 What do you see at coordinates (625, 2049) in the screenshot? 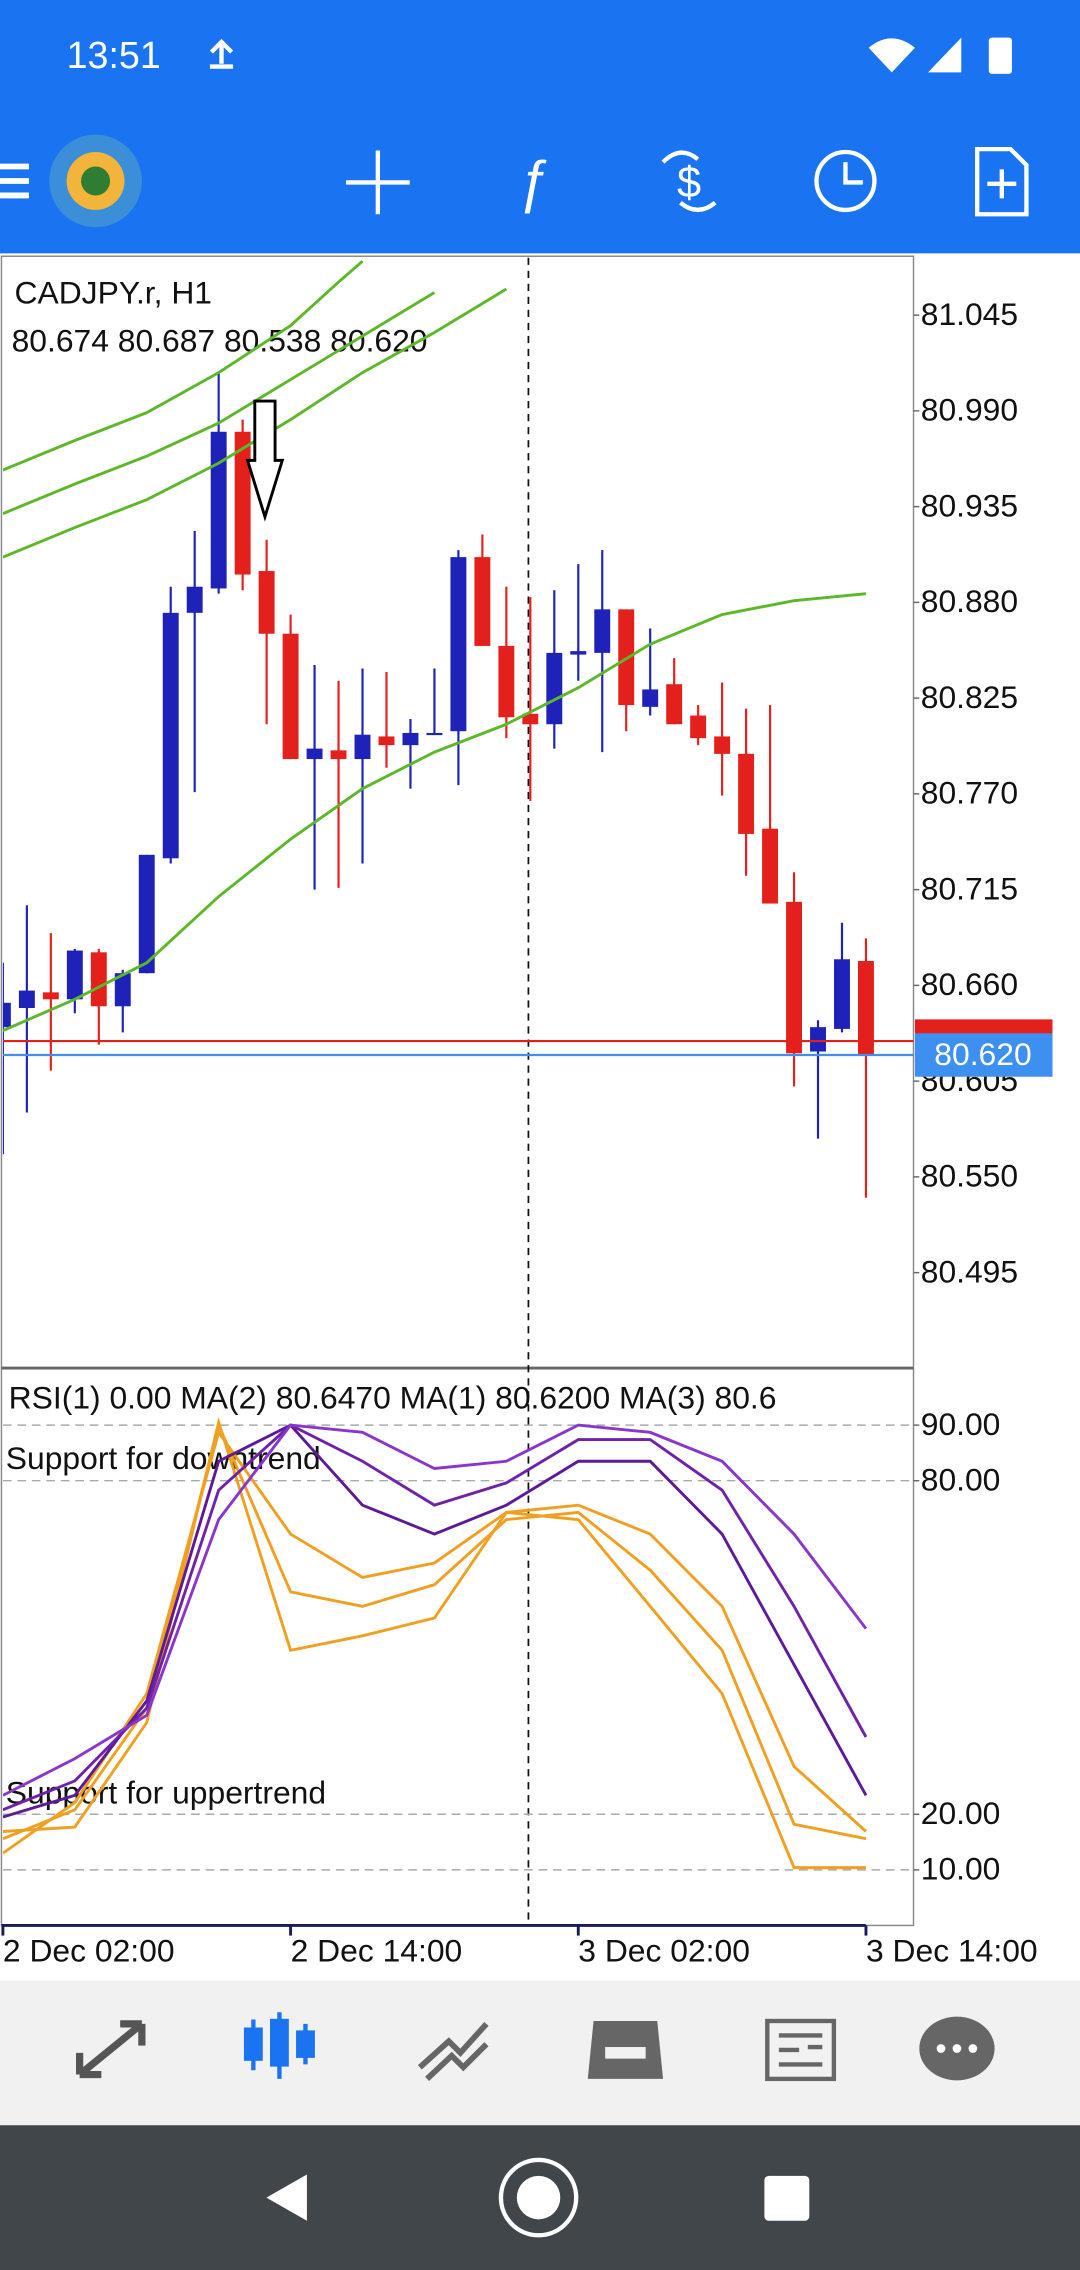
I see `history-tab` at bounding box center [625, 2049].